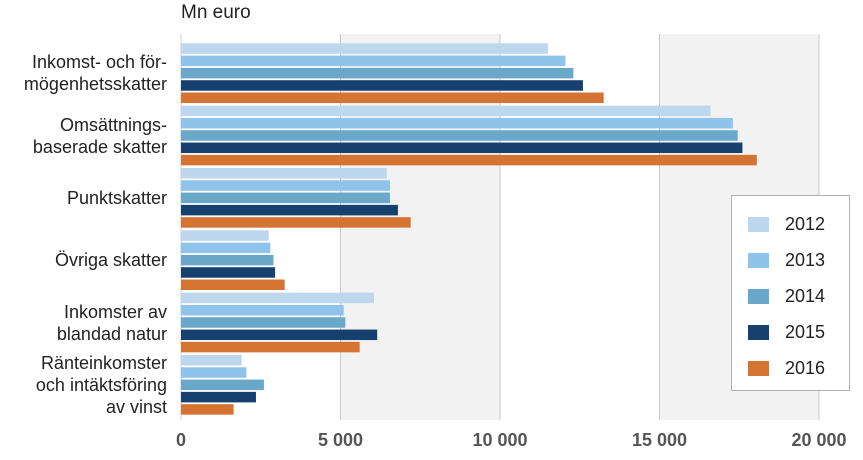 This screenshot has width=863, height=460. Describe the element at coordinates (222, 385) in the screenshot. I see `bar-2014-cat5` at that location.